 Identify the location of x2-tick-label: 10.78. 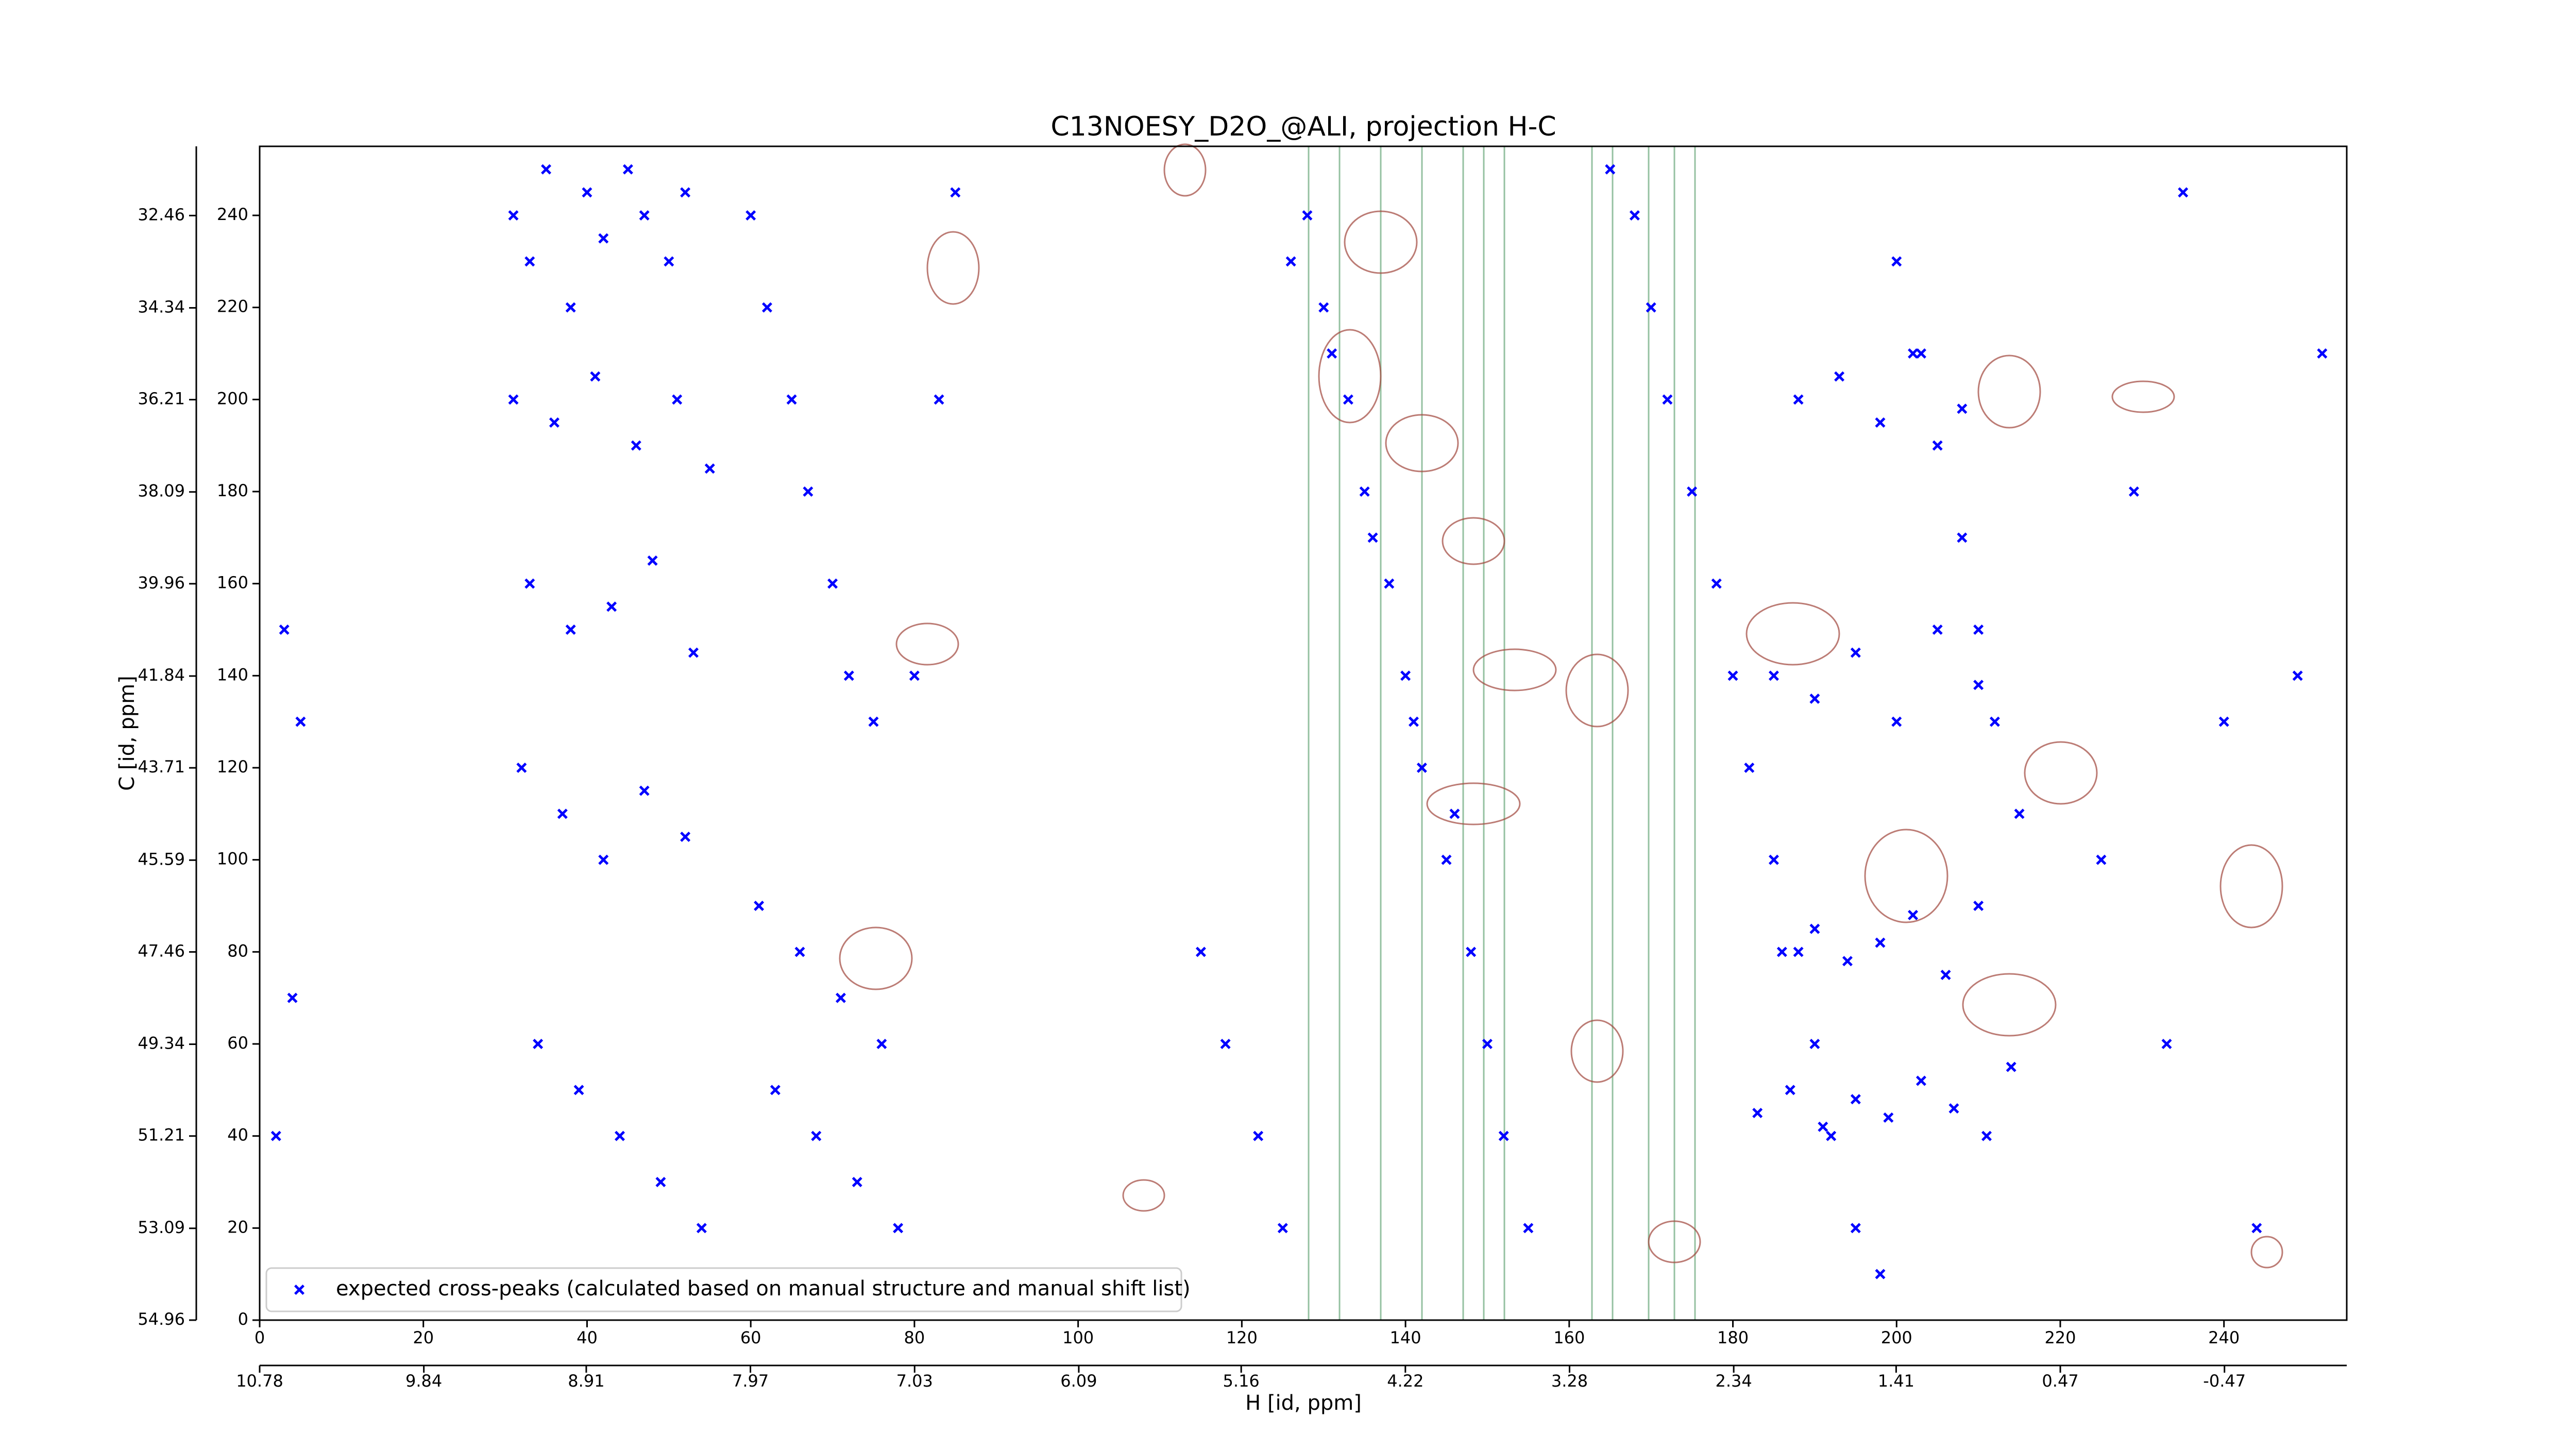
(259, 1381).